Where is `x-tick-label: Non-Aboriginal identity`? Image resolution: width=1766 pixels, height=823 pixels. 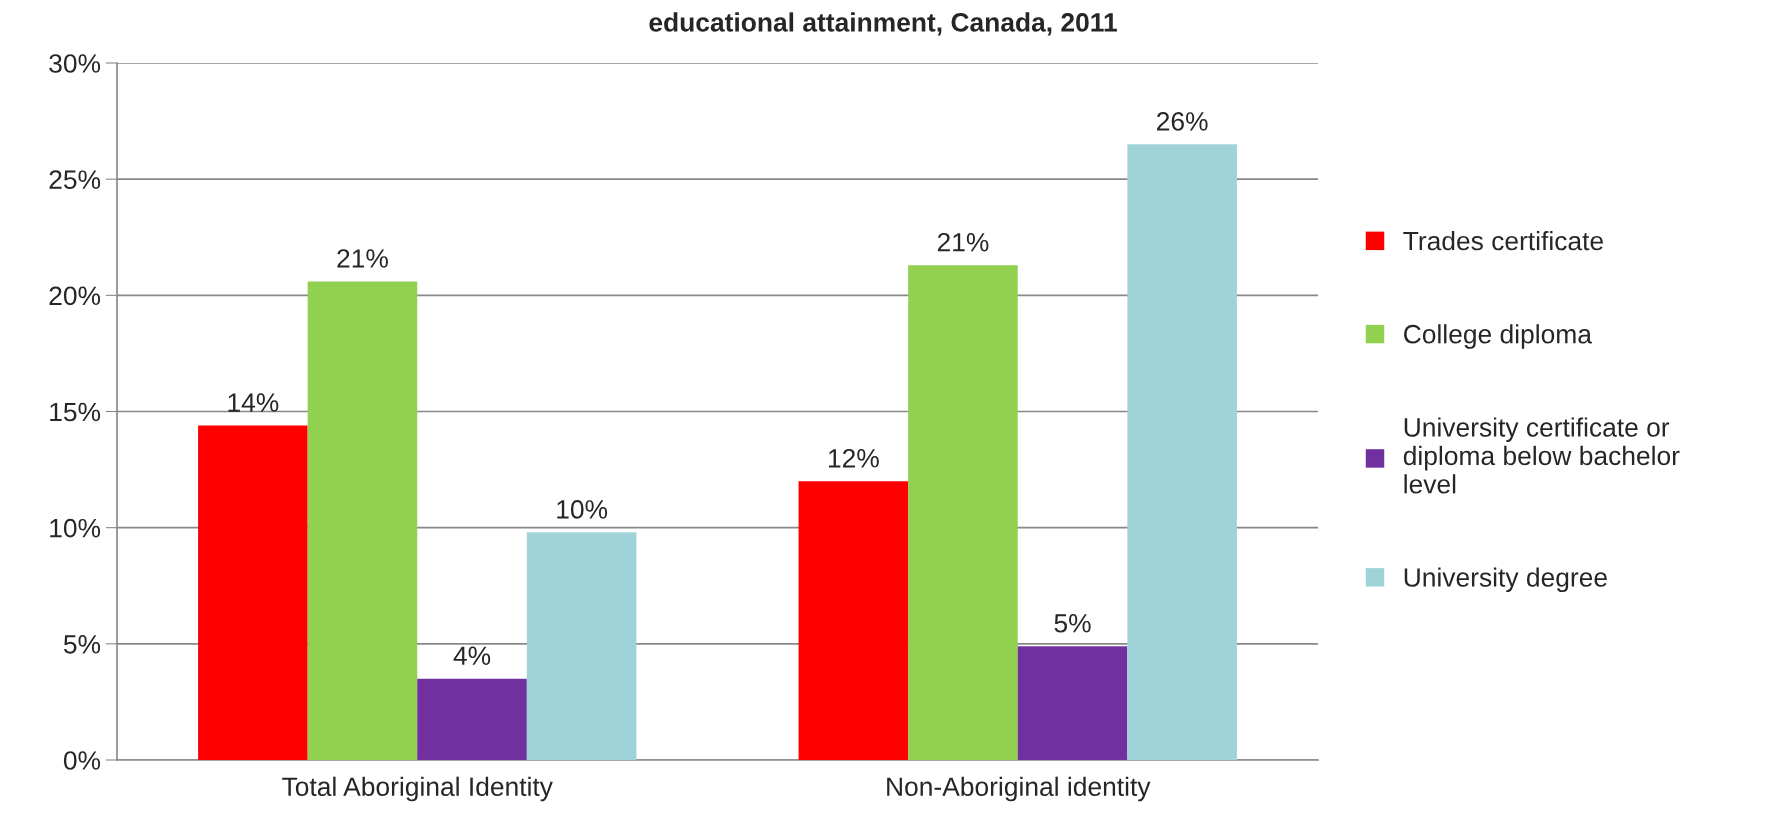
x-tick-label: Non-Aboriginal identity is located at coordinates (1019, 789).